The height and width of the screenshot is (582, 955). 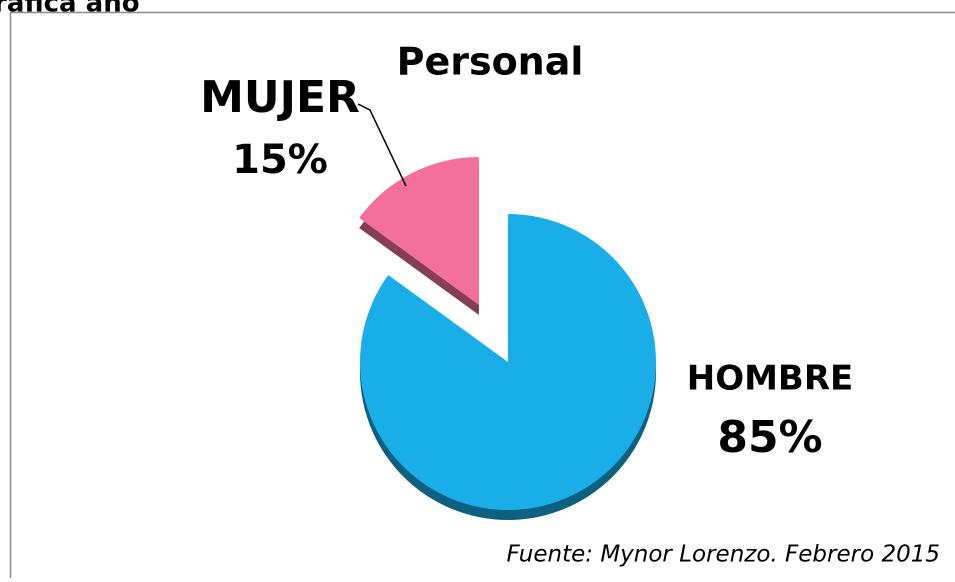 What do you see at coordinates (490, 62) in the screenshot?
I see `chart-title: Personal` at bounding box center [490, 62].